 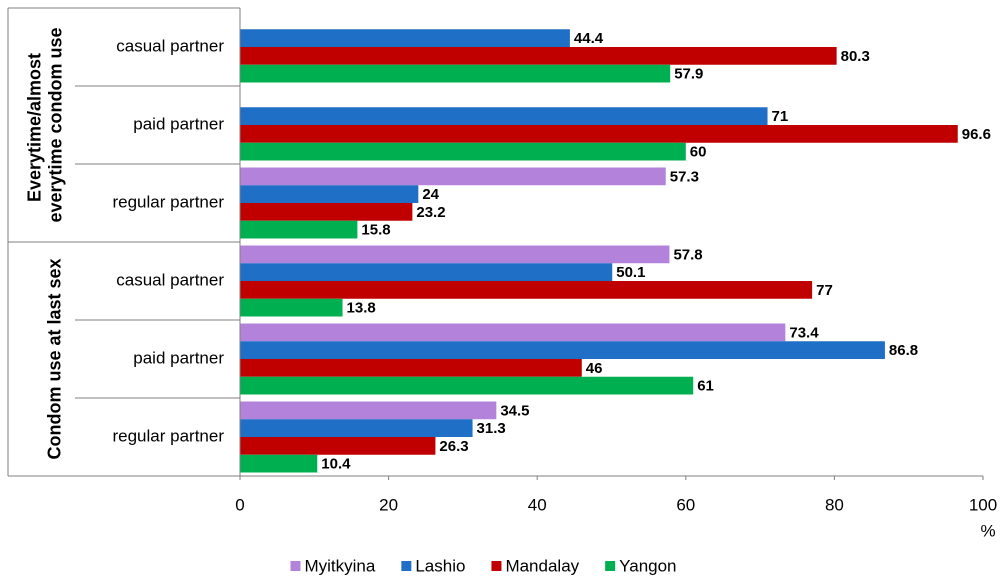 I want to click on legend-item: Mandalay, so click(x=535, y=565).